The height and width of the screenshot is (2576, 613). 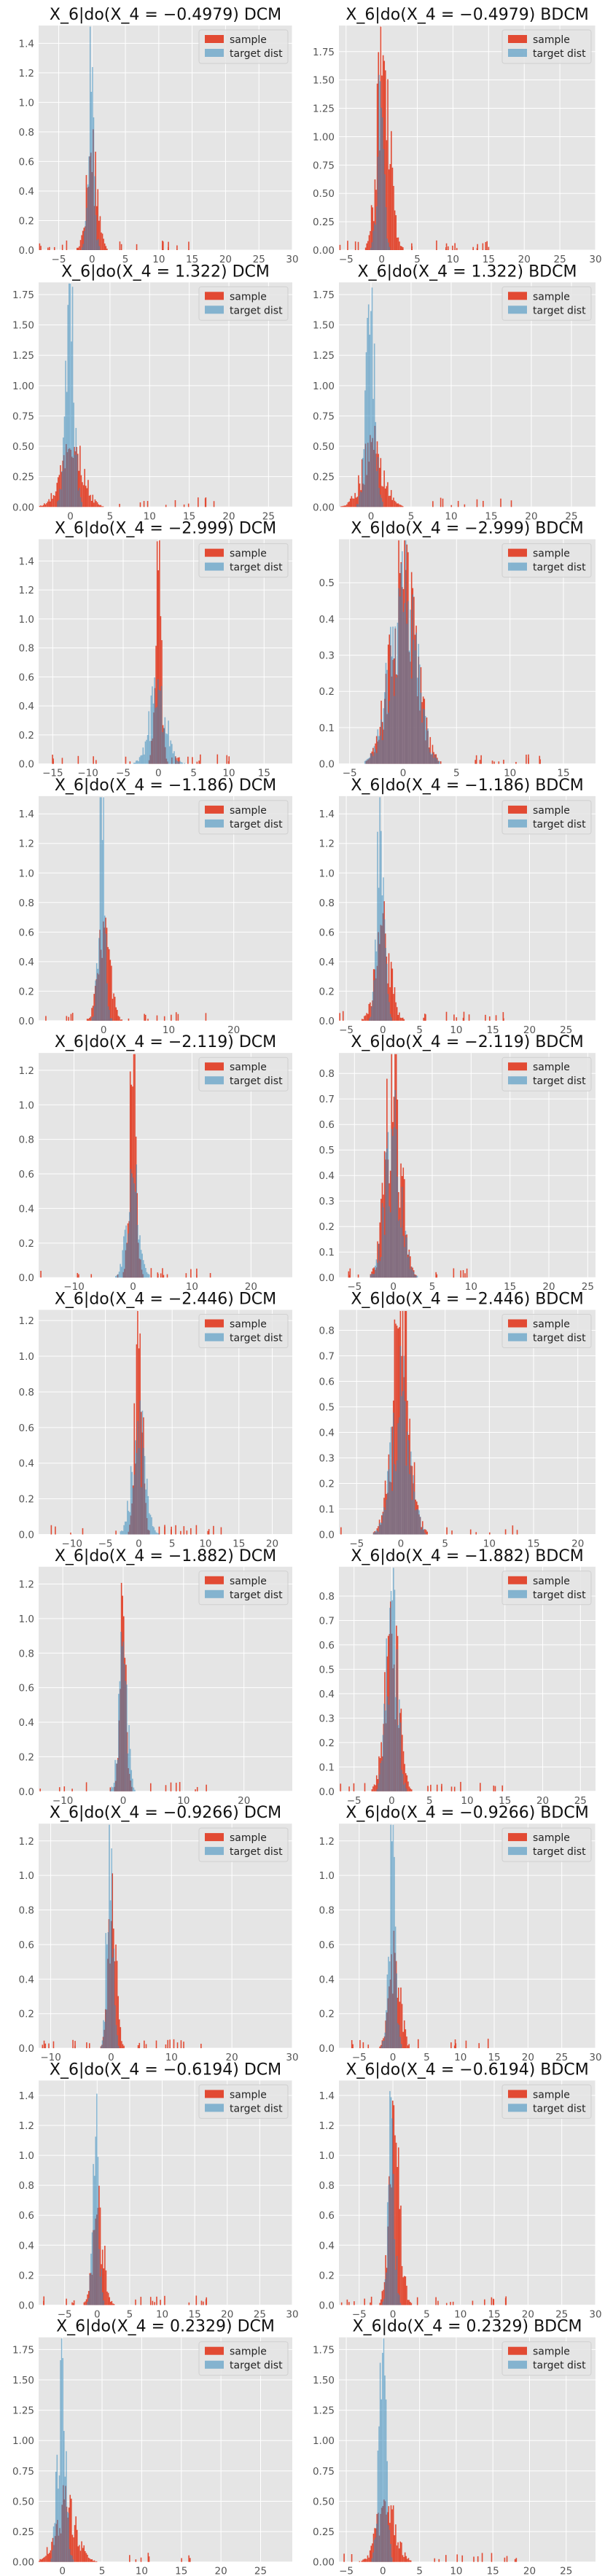 What do you see at coordinates (456, 1030) in the screenshot?
I see `x-tick-label: 10` at bounding box center [456, 1030].